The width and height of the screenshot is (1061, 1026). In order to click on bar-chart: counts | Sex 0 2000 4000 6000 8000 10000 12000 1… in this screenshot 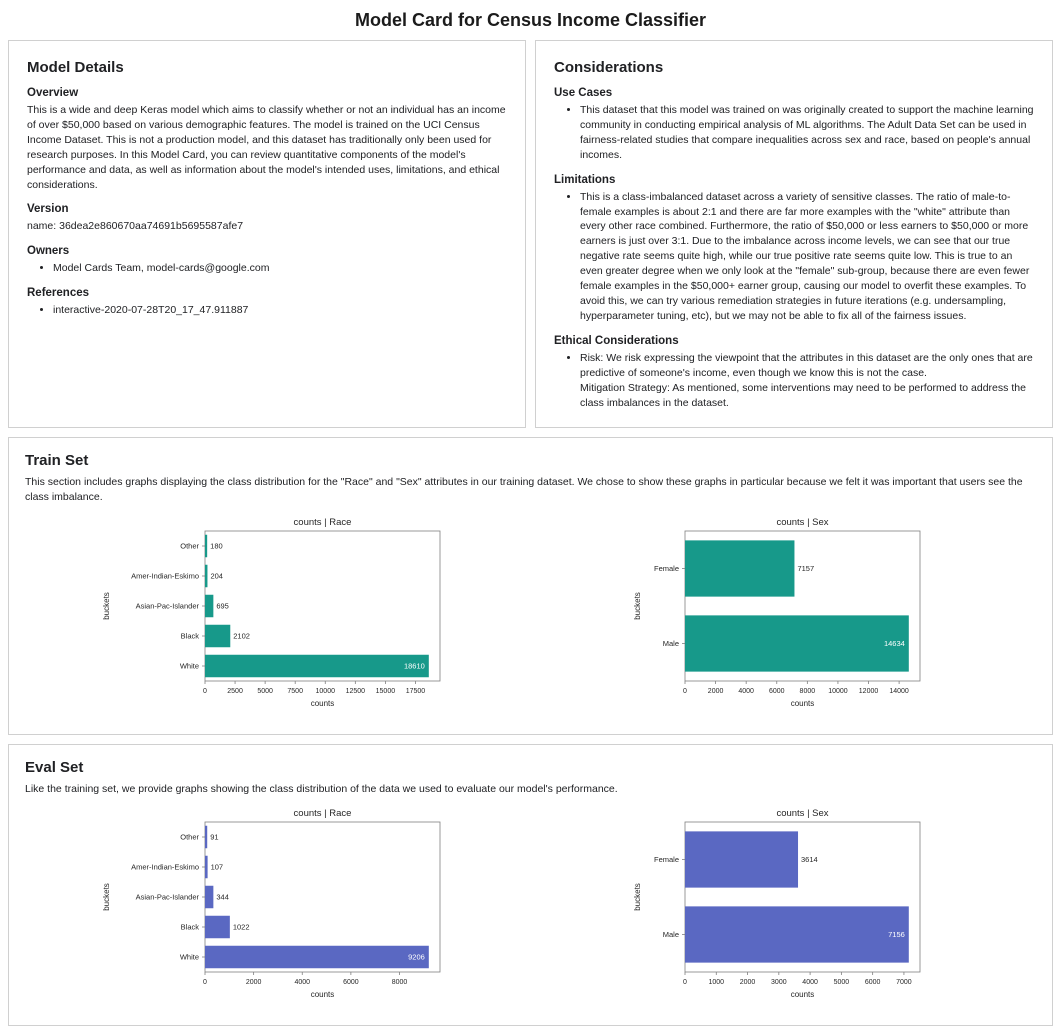, I will do `click(777, 612)`.